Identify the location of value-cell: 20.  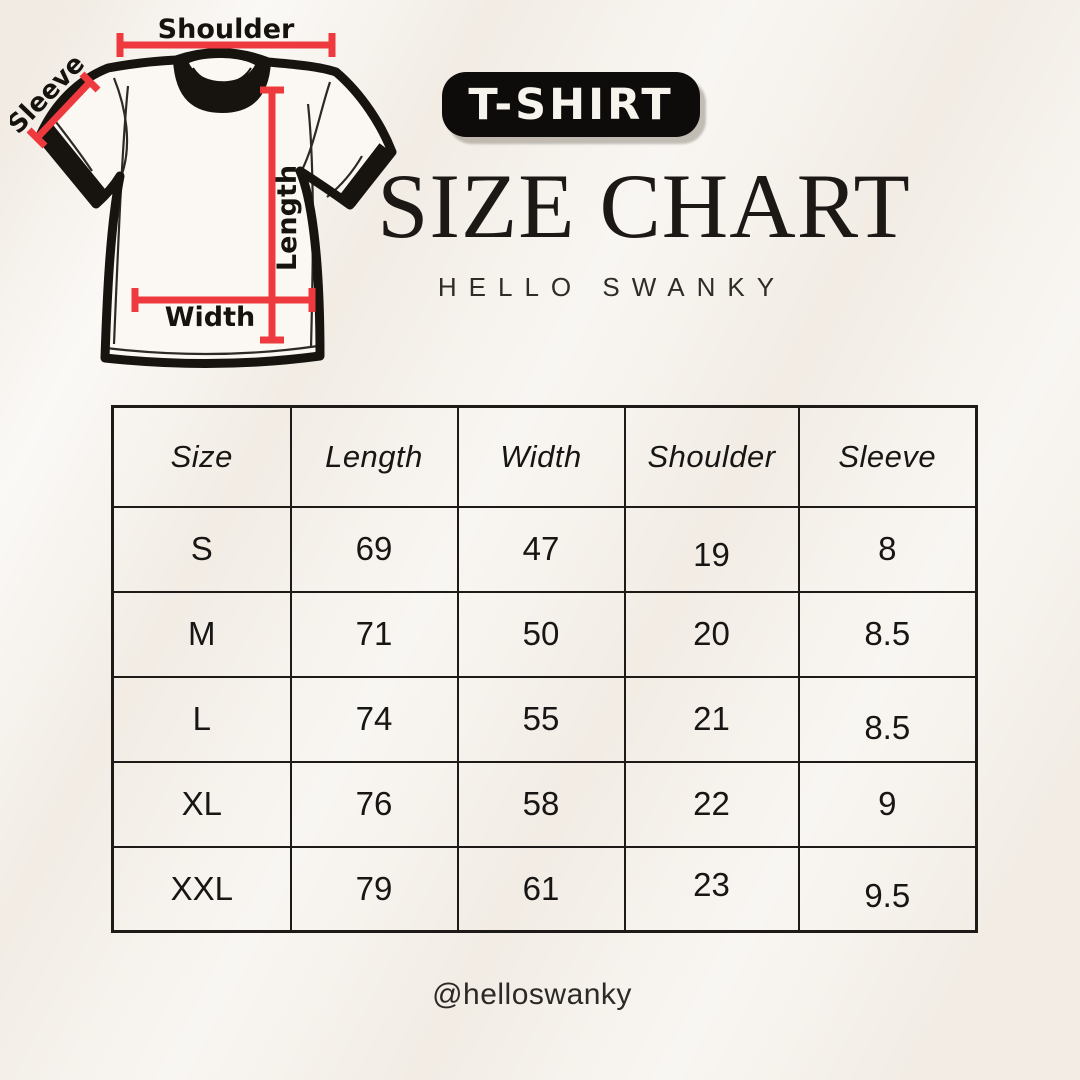
(711, 634).